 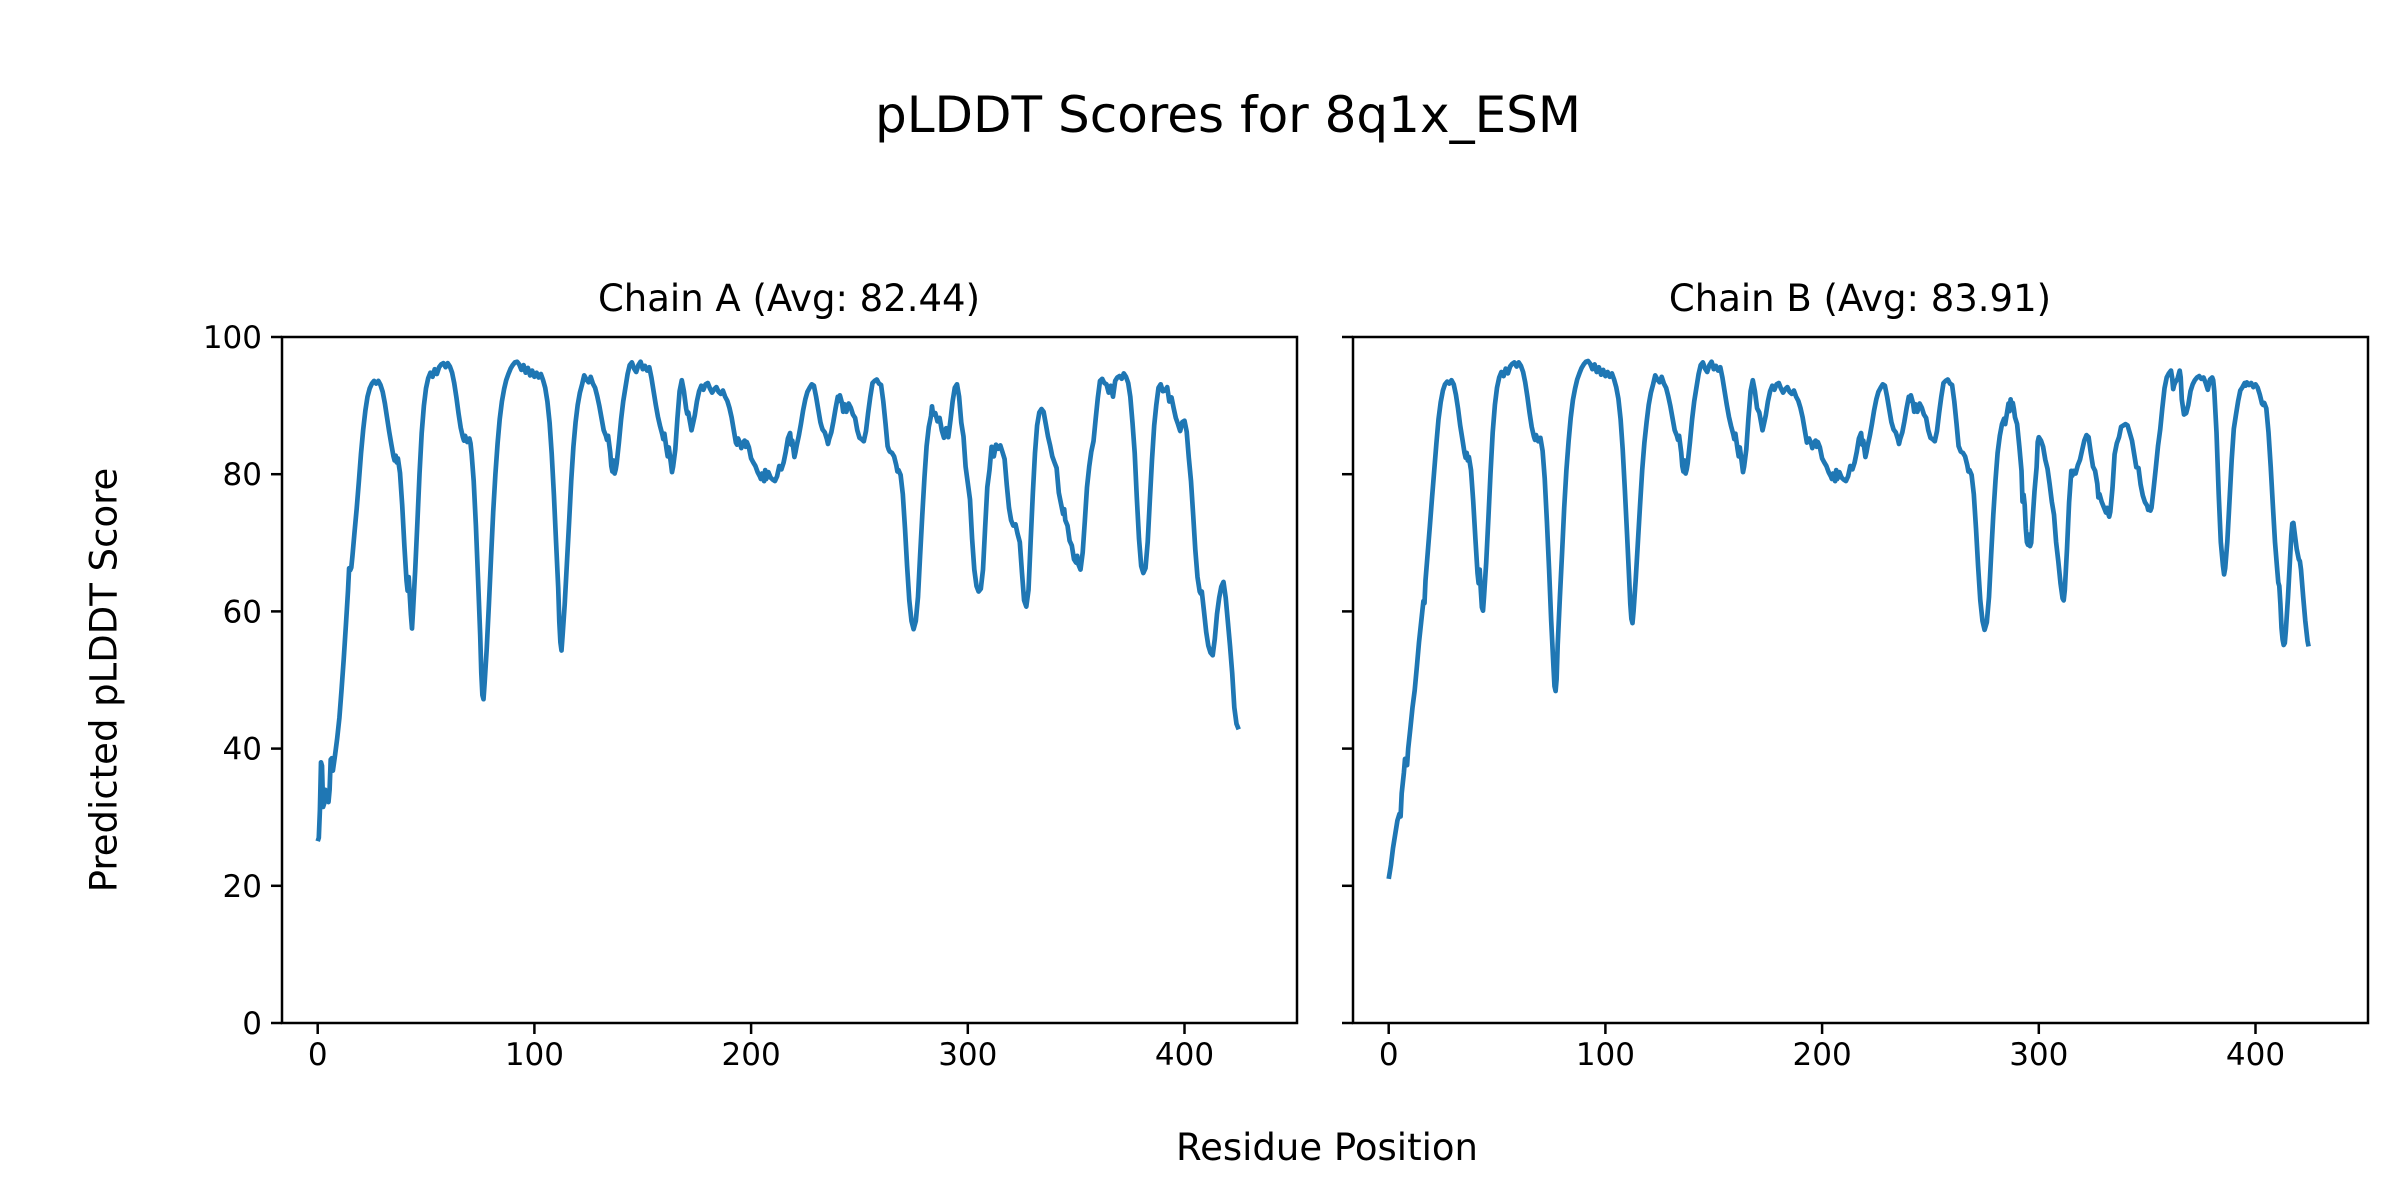 What do you see at coordinates (104, 680) in the screenshot?
I see `y-axis-label: Predicted pLDDT Score` at bounding box center [104, 680].